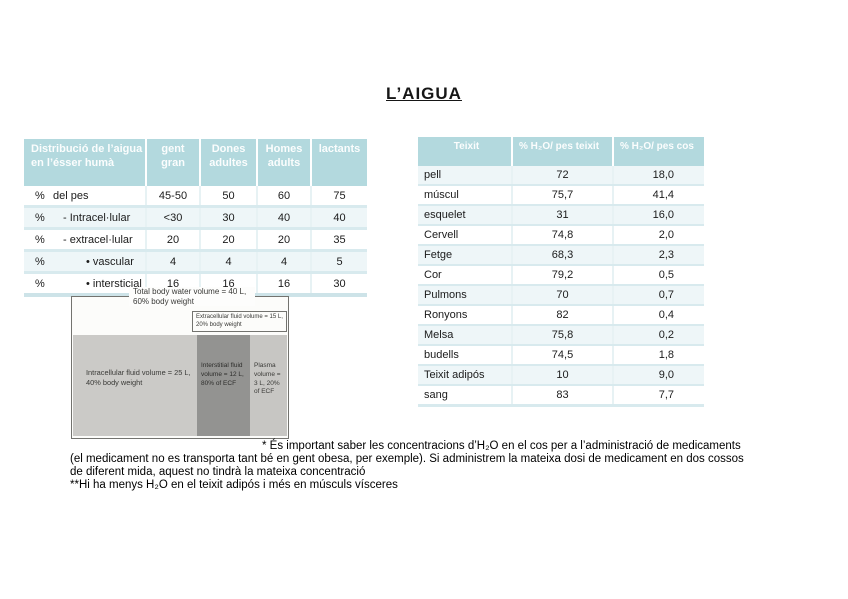  Describe the element at coordinates (658, 176) in the screenshot. I see `water-per-body-cell: 18,0` at that location.